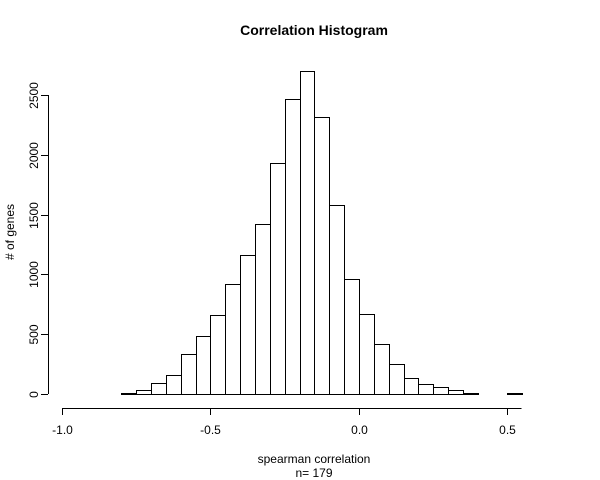  Describe the element at coordinates (507, 430) in the screenshot. I see `x-tick-label: 0.5` at that location.